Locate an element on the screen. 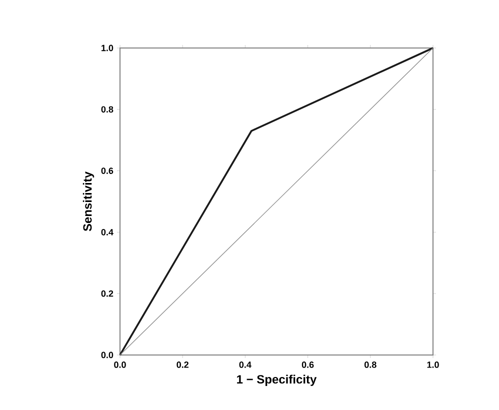  y-tick-label: 1.0 is located at coordinates (108, 48).